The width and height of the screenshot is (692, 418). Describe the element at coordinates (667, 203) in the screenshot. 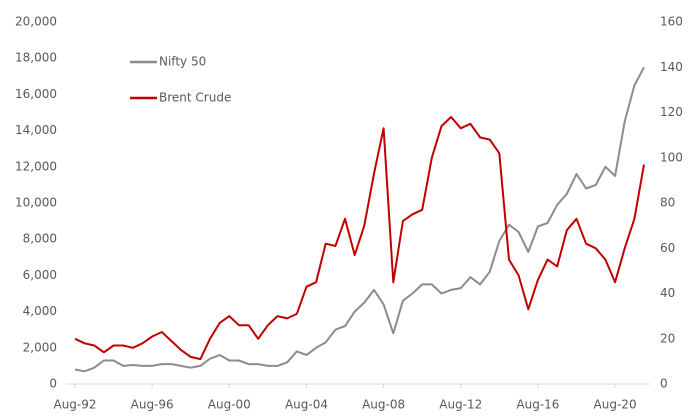

I see `y2-tick-label: 80` at that location.